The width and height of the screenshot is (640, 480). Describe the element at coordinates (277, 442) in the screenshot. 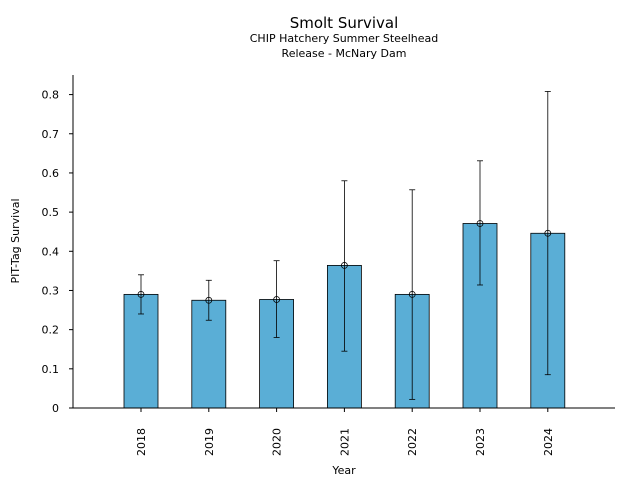

I see `x-tick-label: 2020` at that location.